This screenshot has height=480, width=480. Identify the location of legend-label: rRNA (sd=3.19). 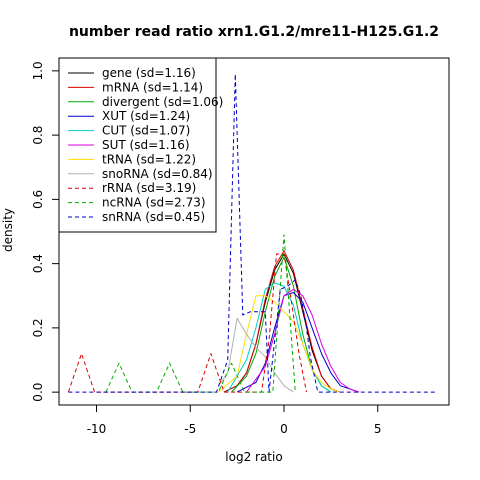
(149, 188).